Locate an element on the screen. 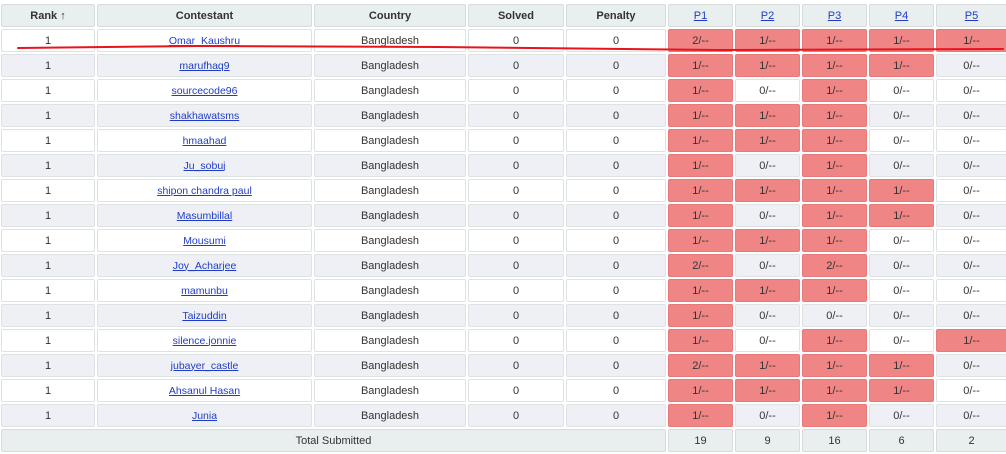 Image resolution: width=1006 pixels, height=454 pixels. contestant-link: Ahsanul Hasan is located at coordinates (204, 390).